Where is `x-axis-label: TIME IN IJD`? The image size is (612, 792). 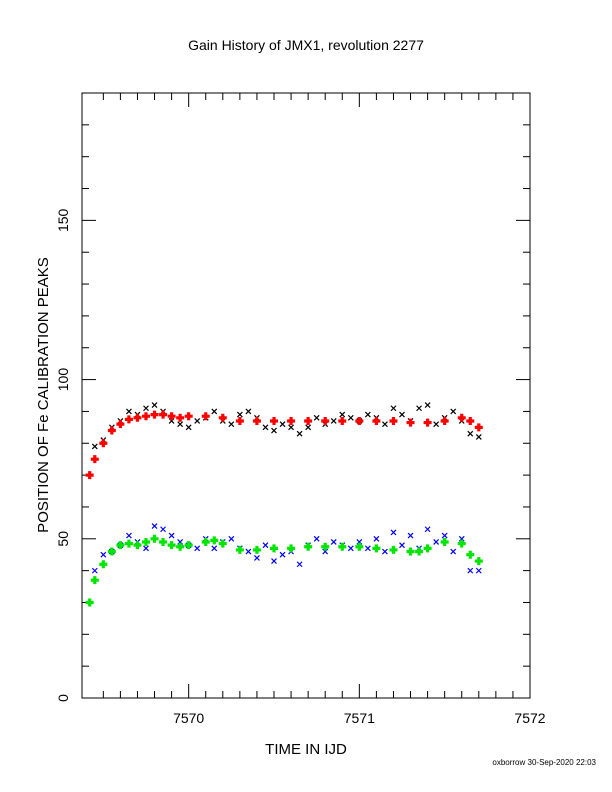 x-axis-label: TIME IN IJD is located at coordinates (306, 749).